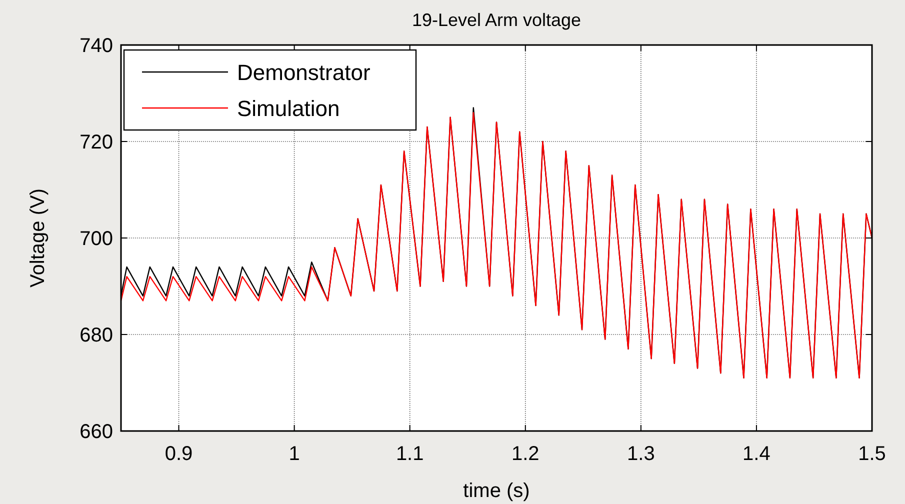 This screenshot has width=905, height=504. Describe the element at coordinates (288, 108) in the screenshot. I see `legend-label: Simulation` at that location.